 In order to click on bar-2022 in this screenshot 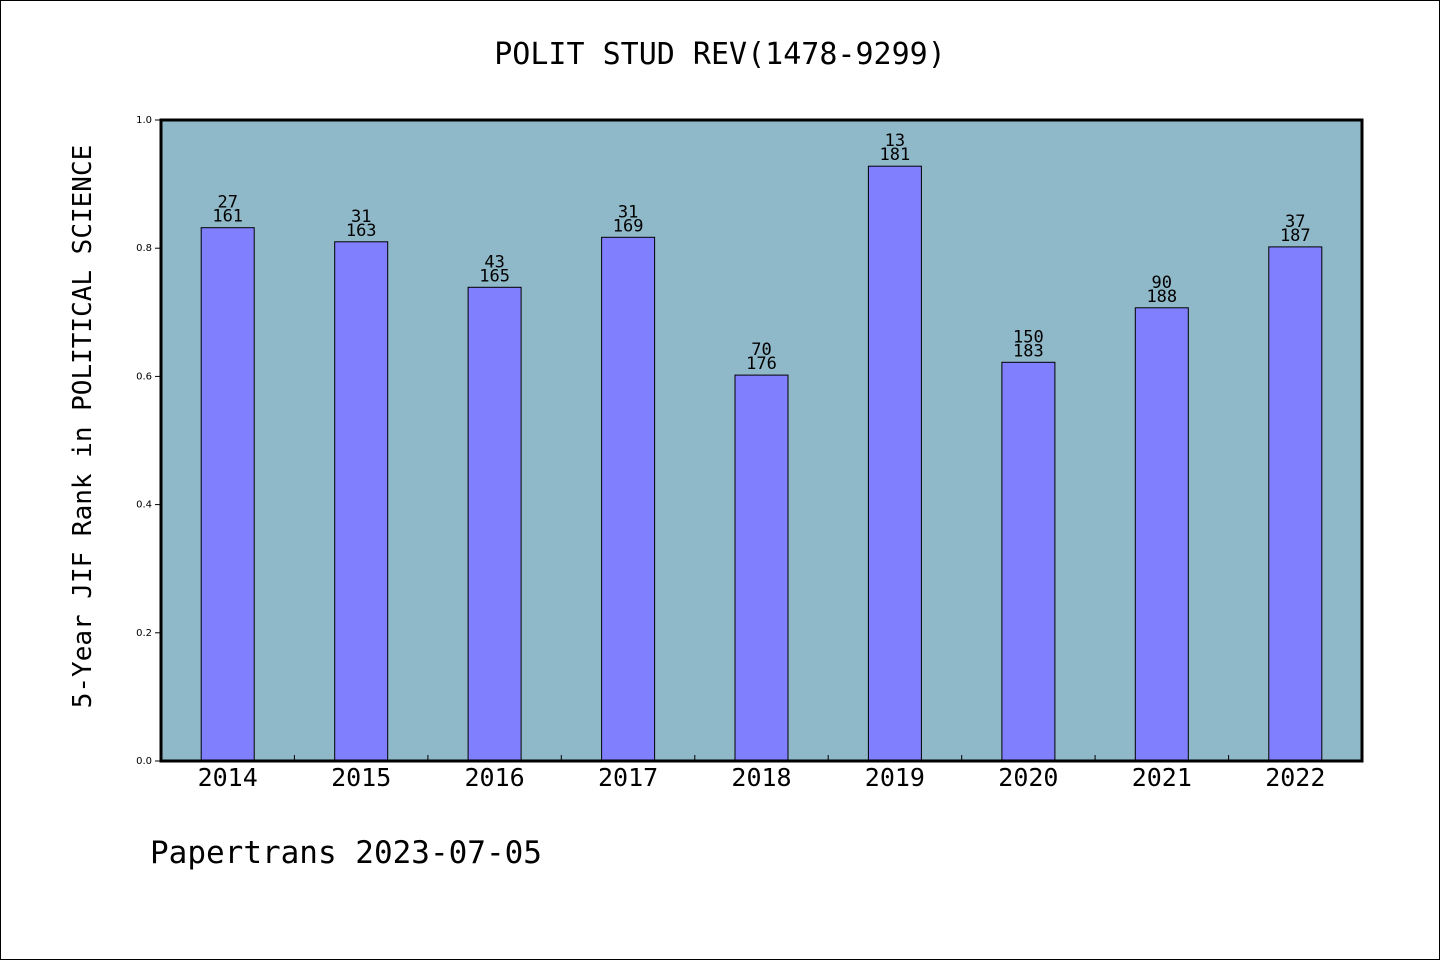, I will do `click(1295, 504)`.